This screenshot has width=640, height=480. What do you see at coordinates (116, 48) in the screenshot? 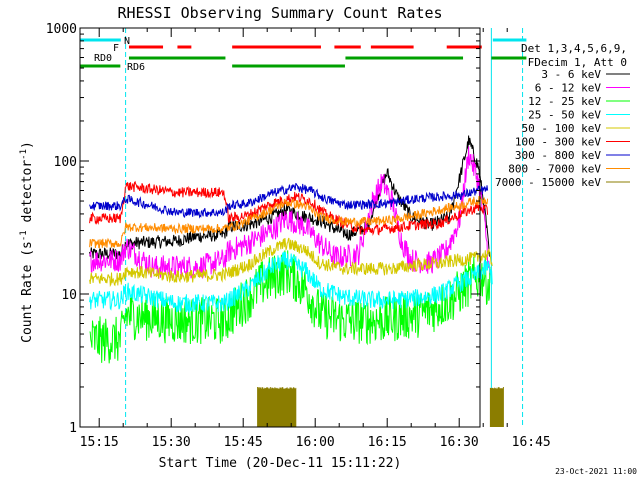
I see `flag-label: F` at bounding box center [116, 48].